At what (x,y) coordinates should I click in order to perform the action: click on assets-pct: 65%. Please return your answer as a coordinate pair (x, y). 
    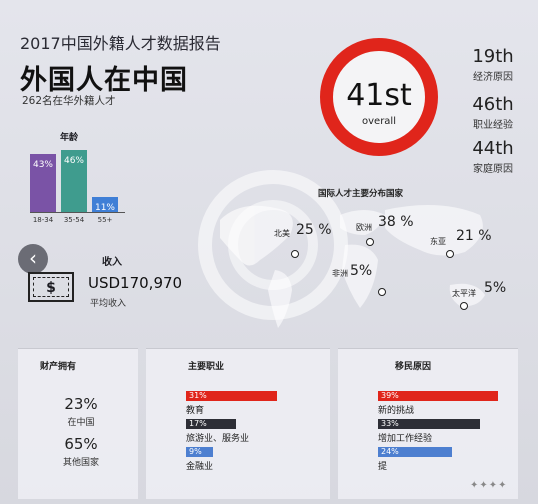
    Looking at the image, I should click on (81, 444).